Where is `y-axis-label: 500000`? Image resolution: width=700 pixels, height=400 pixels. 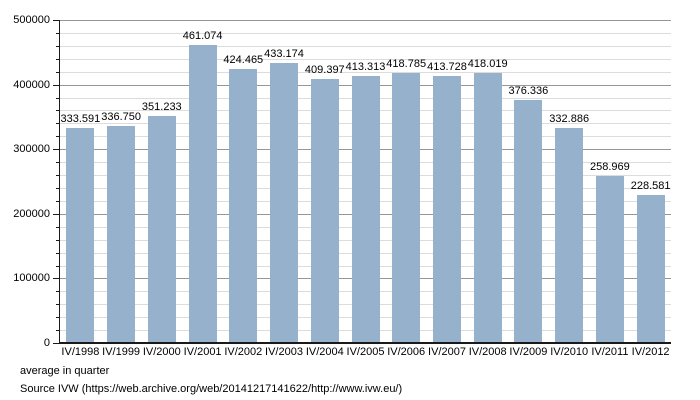 y-axis-label: 500000 is located at coordinates (31, 20).